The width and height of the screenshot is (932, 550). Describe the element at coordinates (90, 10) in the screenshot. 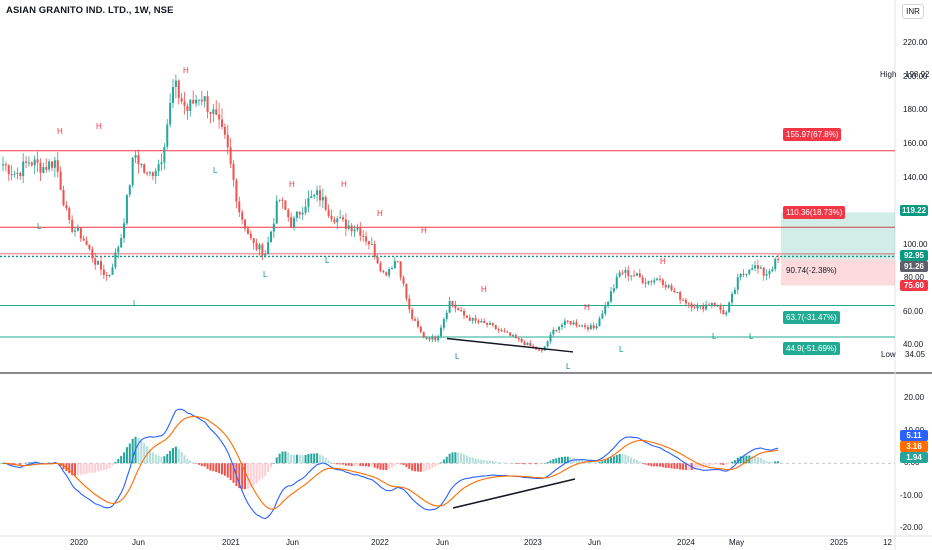

I see `symbol-title: ASIAN GRANITO IND. LTD., 1W, NSE` at that location.